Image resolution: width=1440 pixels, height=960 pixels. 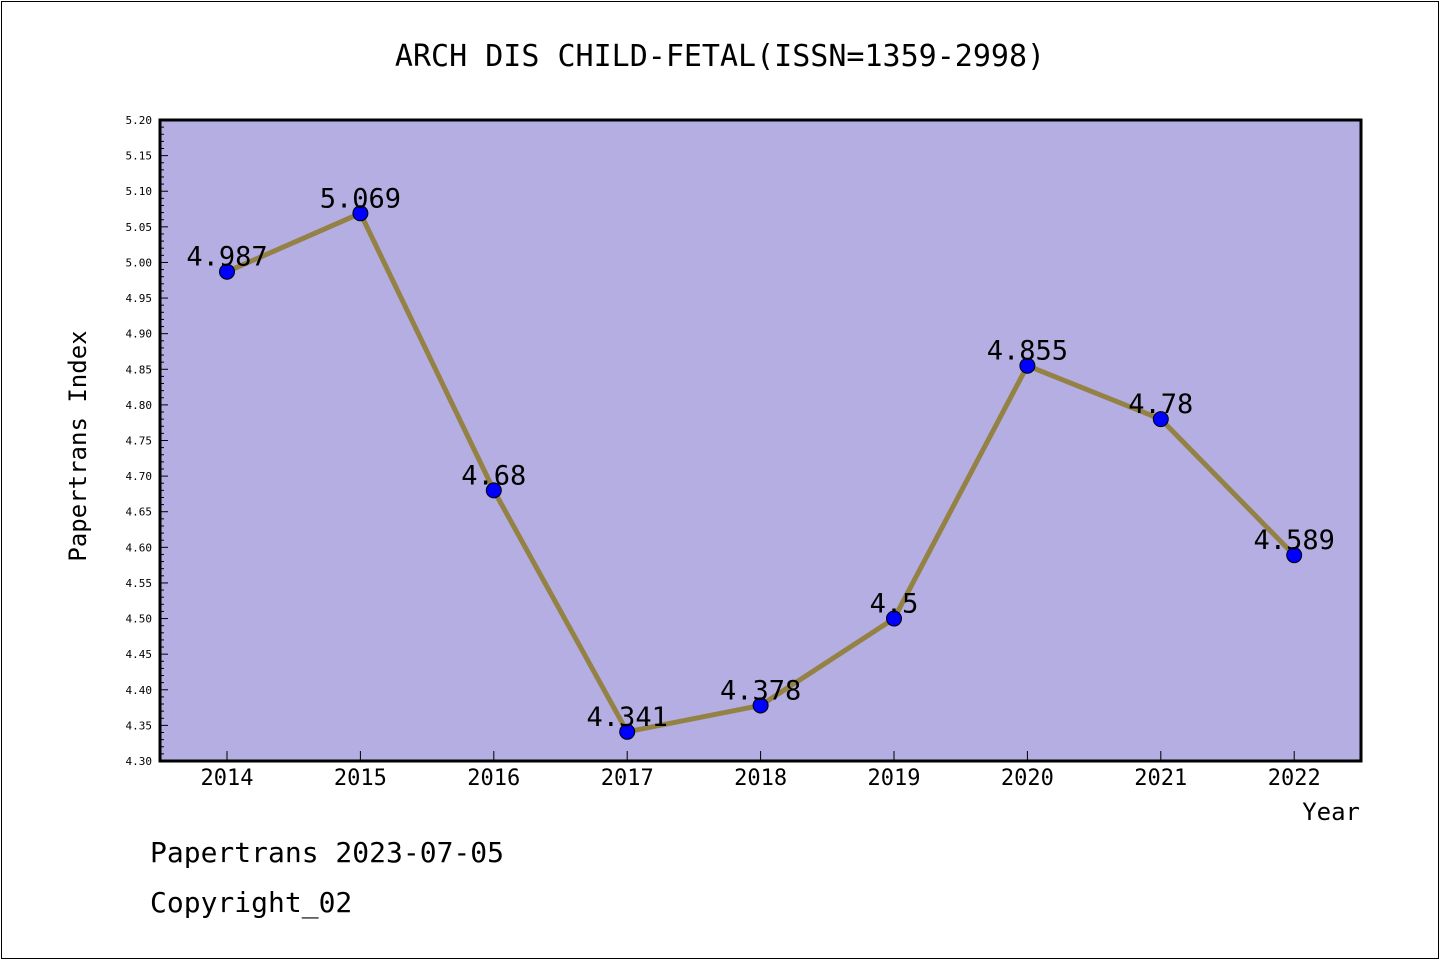 What do you see at coordinates (1160, 778) in the screenshot?
I see `x-tick-label: 2021` at bounding box center [1160, 778].